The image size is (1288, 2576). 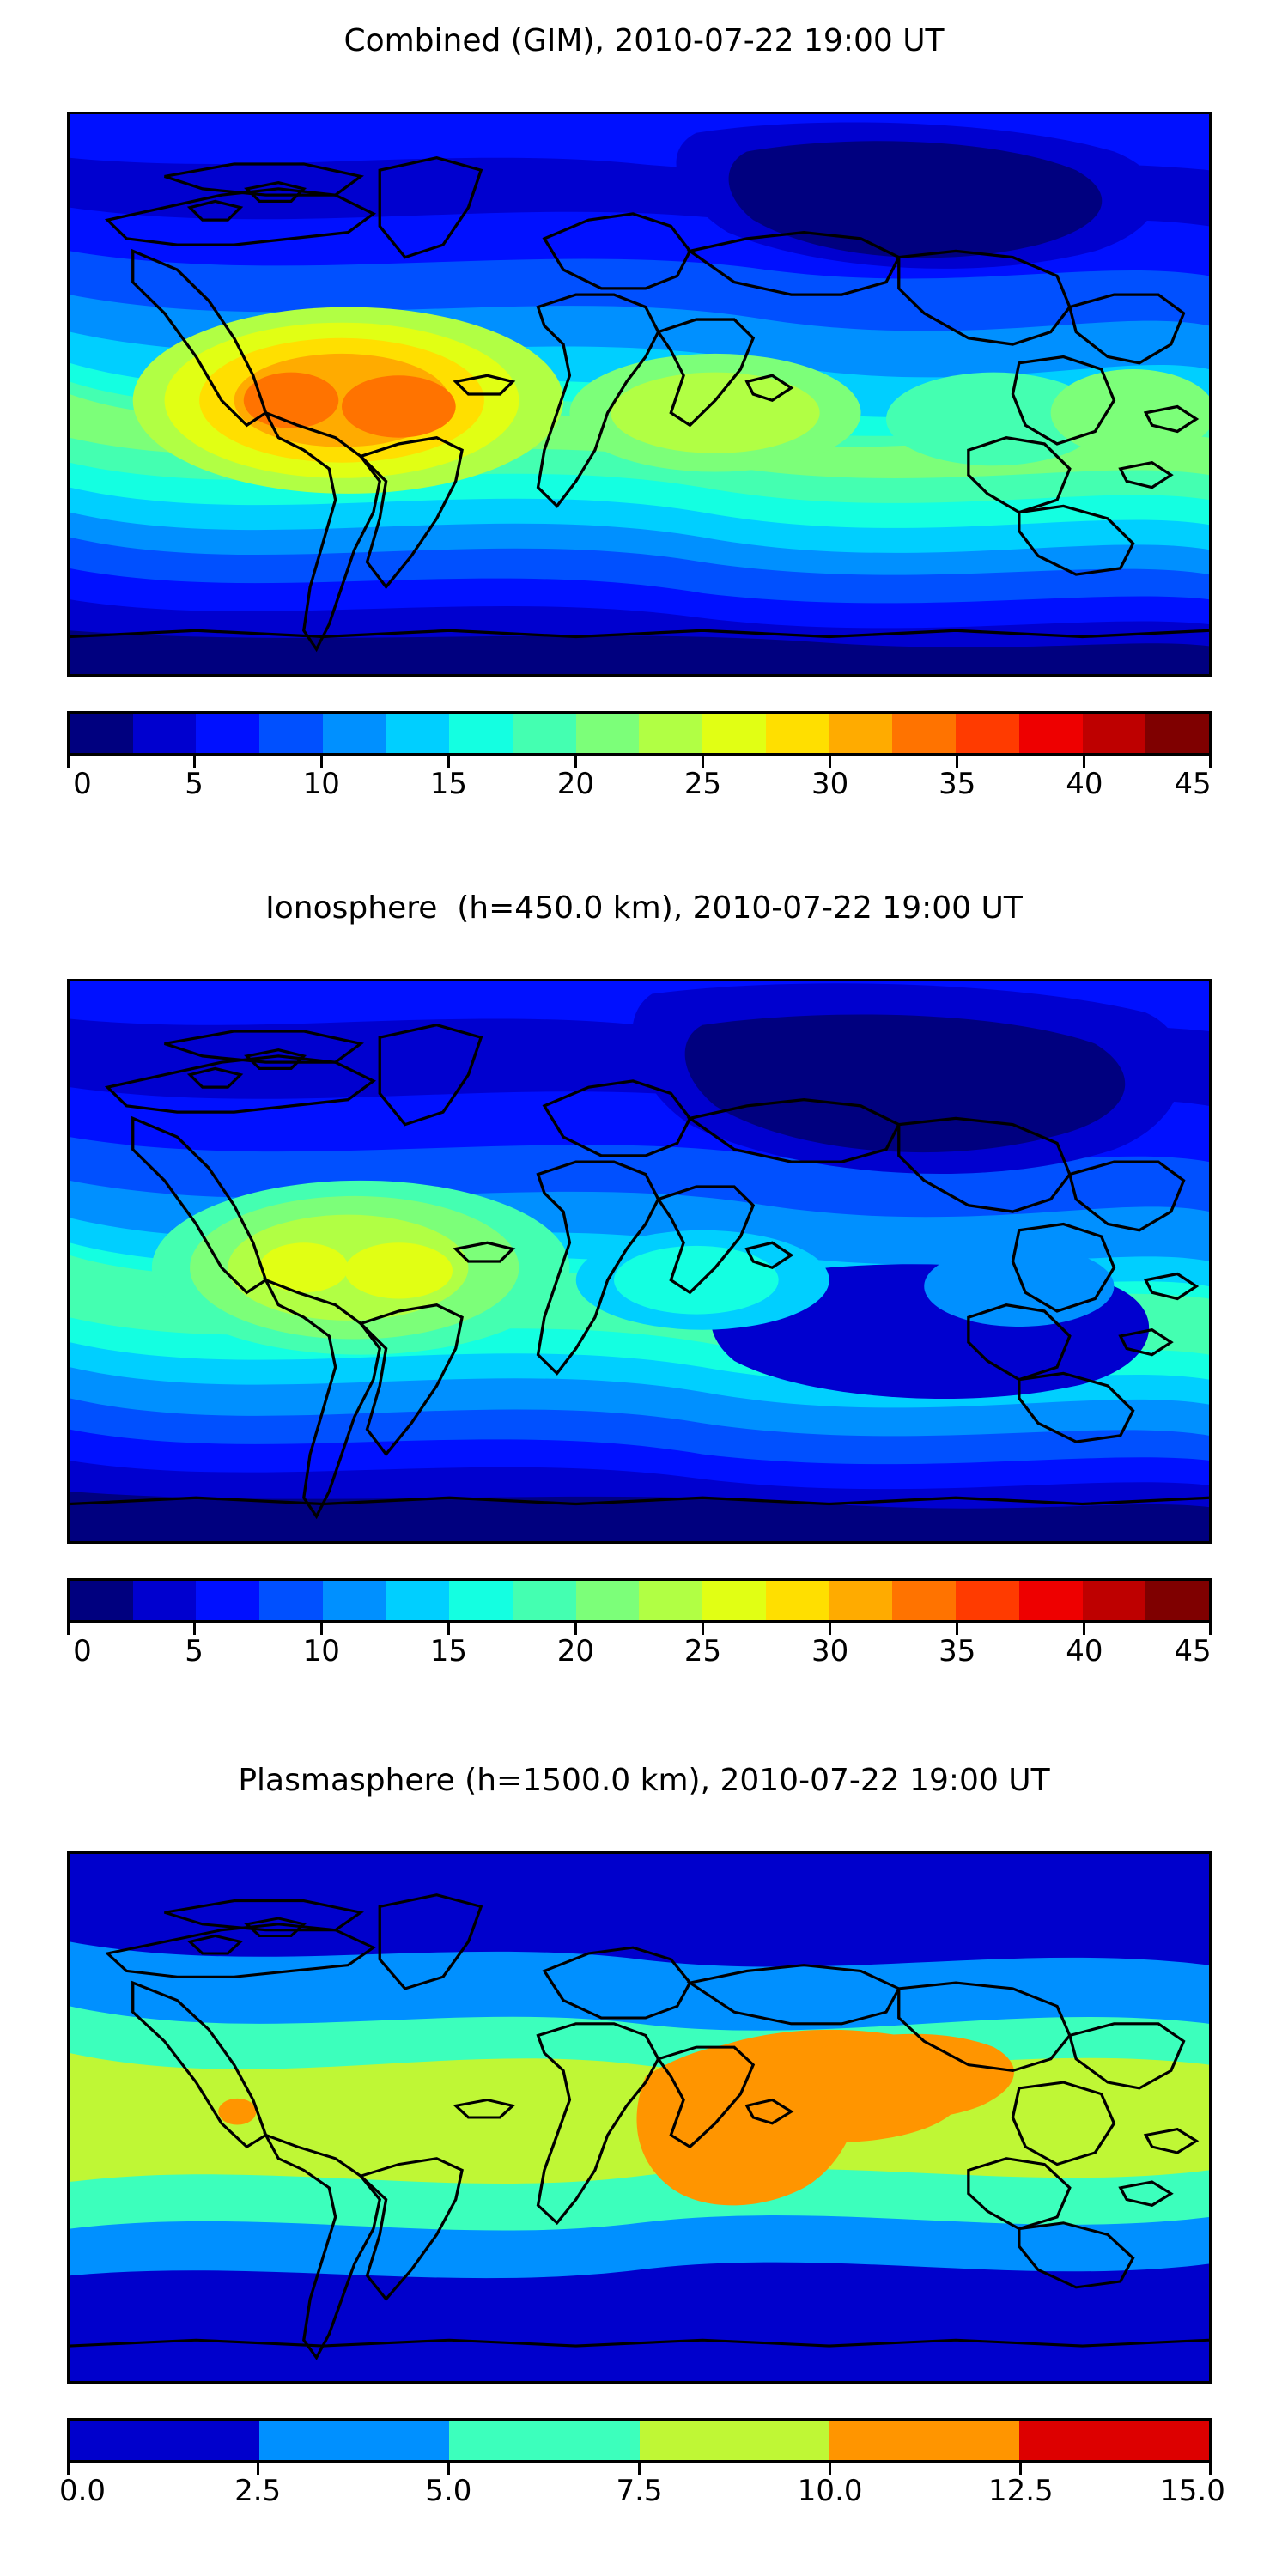 I want to click on colorbar-tick-label: 15.0, so click(x=1192, y=2491).